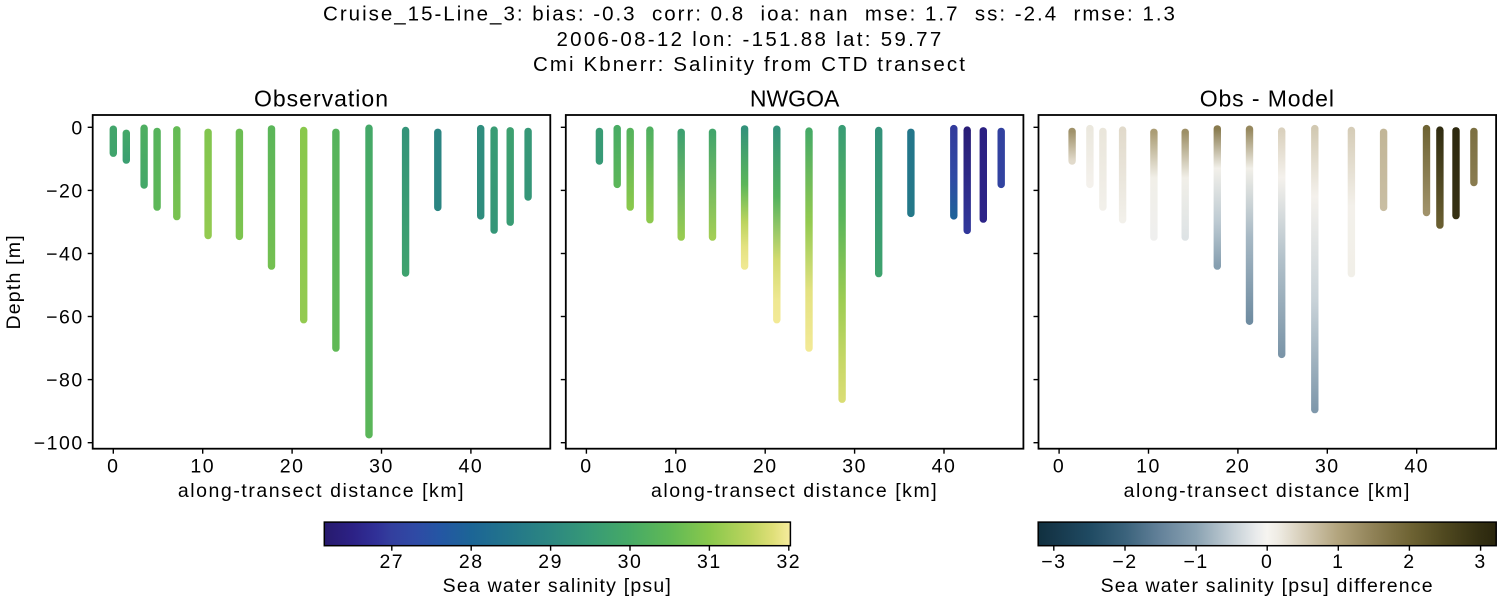 This screenshot has width=1500, height=600. Describe the element at coordinates (709, 562) in the screenshot. I see `svg-text: 31` at that location.